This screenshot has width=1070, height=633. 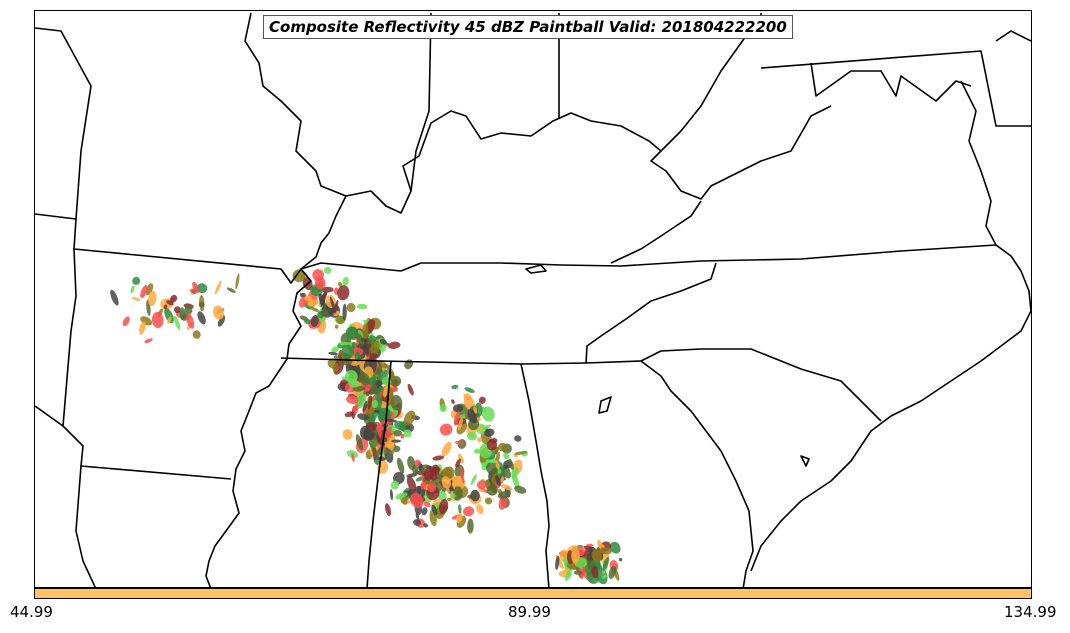 I want to click on colorbar-tick-label: 134.99, so click(x=1030, y=612).